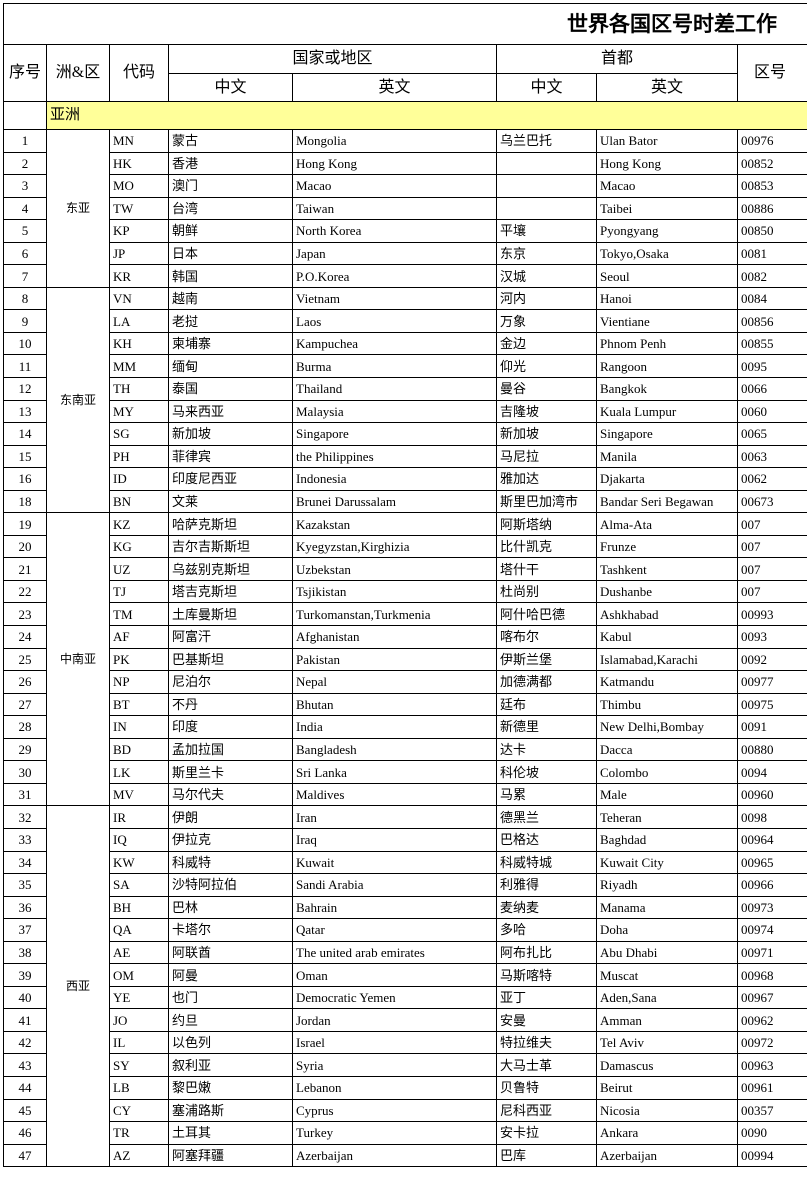 This screenshot has height=1191, width=807. I want to click on code: IL, so click(139, 1042).